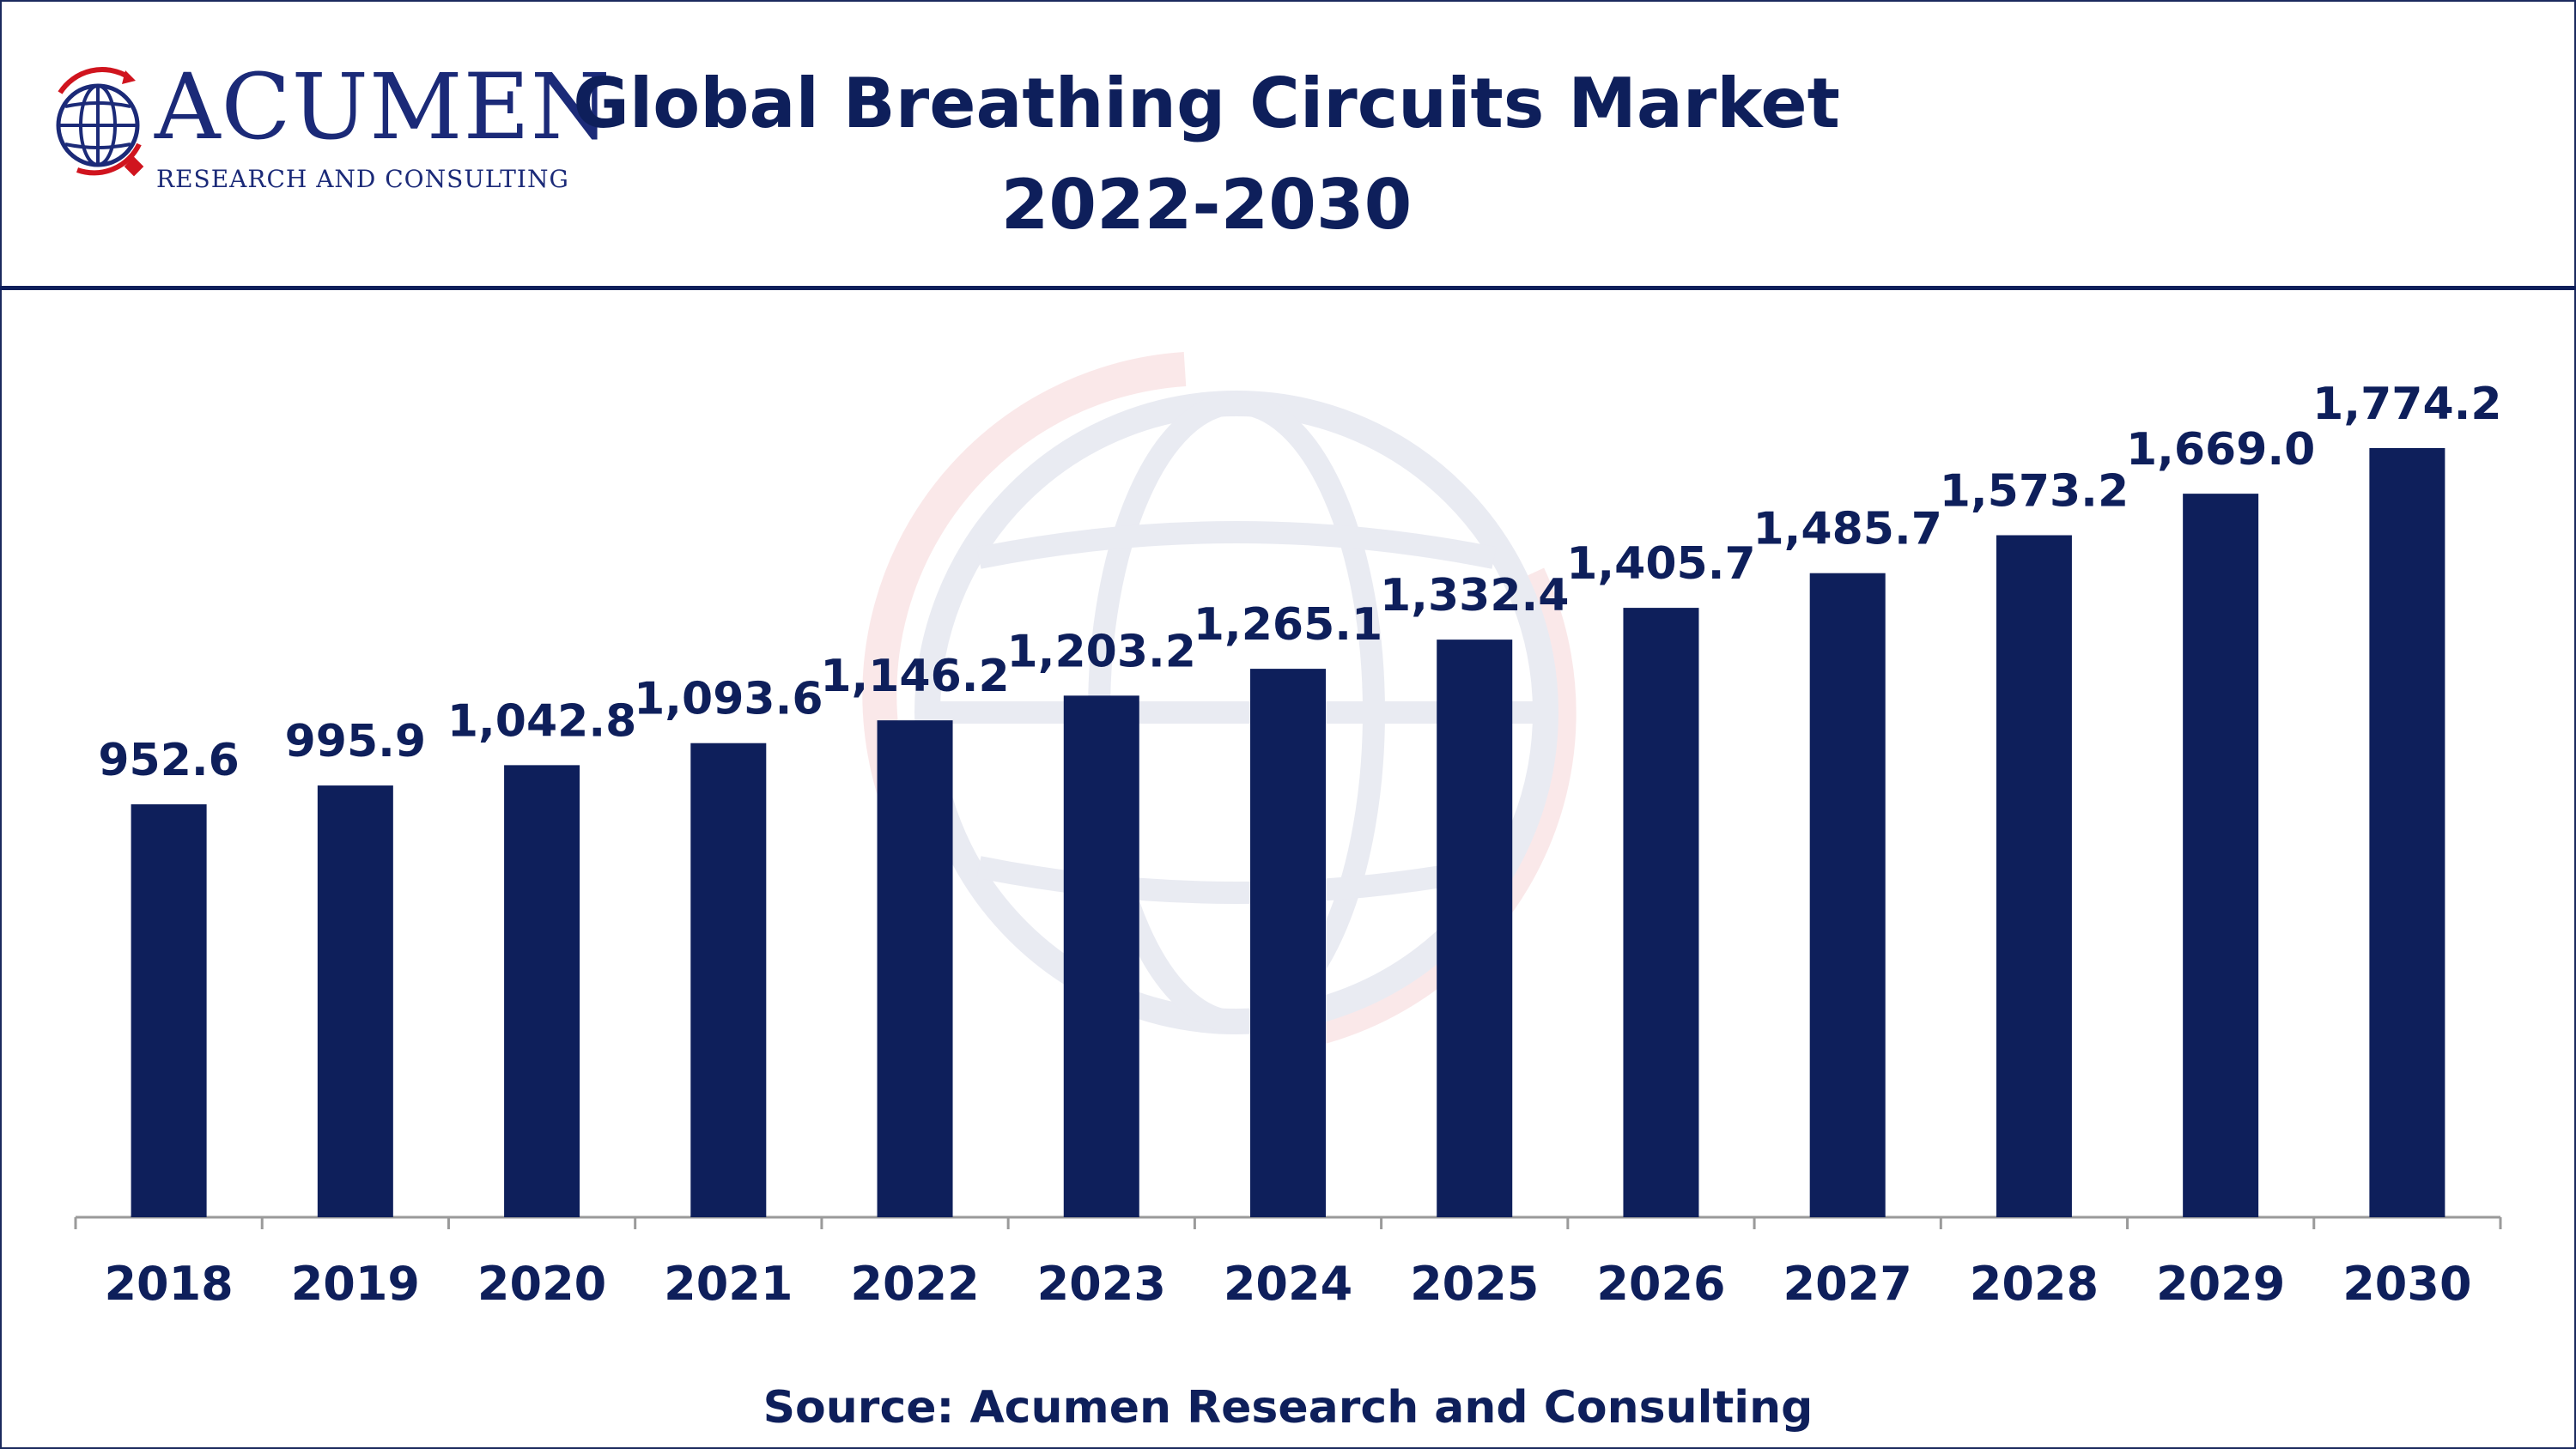 The width and height of the screenshot is (2576, 1449). I want to click on x-tick-label-2027: 2027, so click(1848, 1284).